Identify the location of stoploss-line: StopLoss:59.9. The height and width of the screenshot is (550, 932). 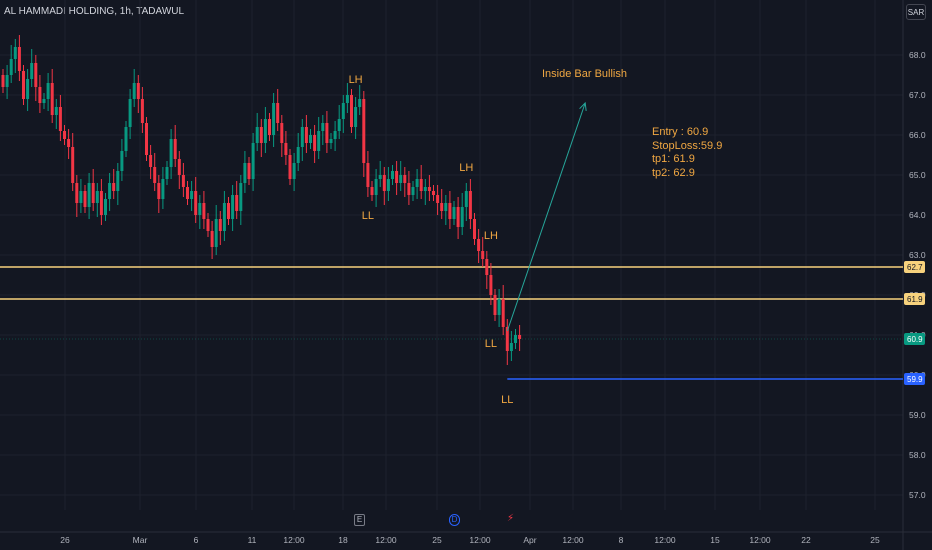
(687, 145).